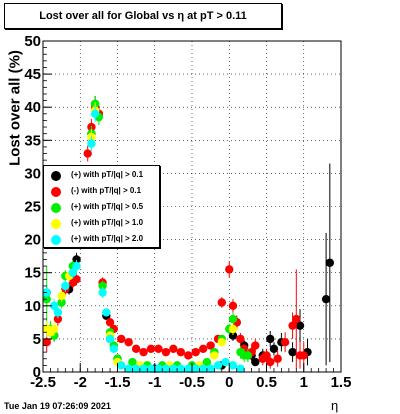 The height and width of the screenshot is (414, 400). I want to click on y-tick-label: 5, so click(37, 339).